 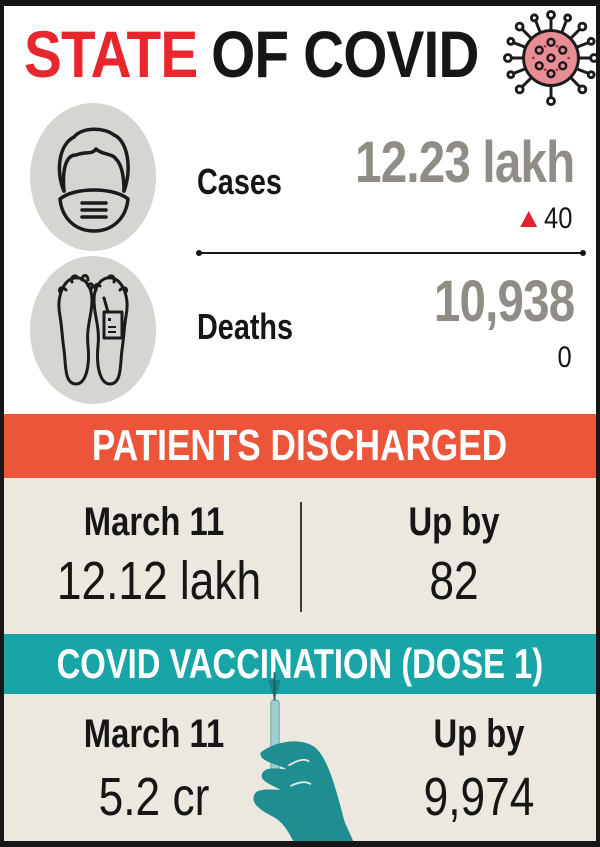 I want to click on patients-discharged-title: PATIENTS DISCHARGED, so click(x=300, y=445).